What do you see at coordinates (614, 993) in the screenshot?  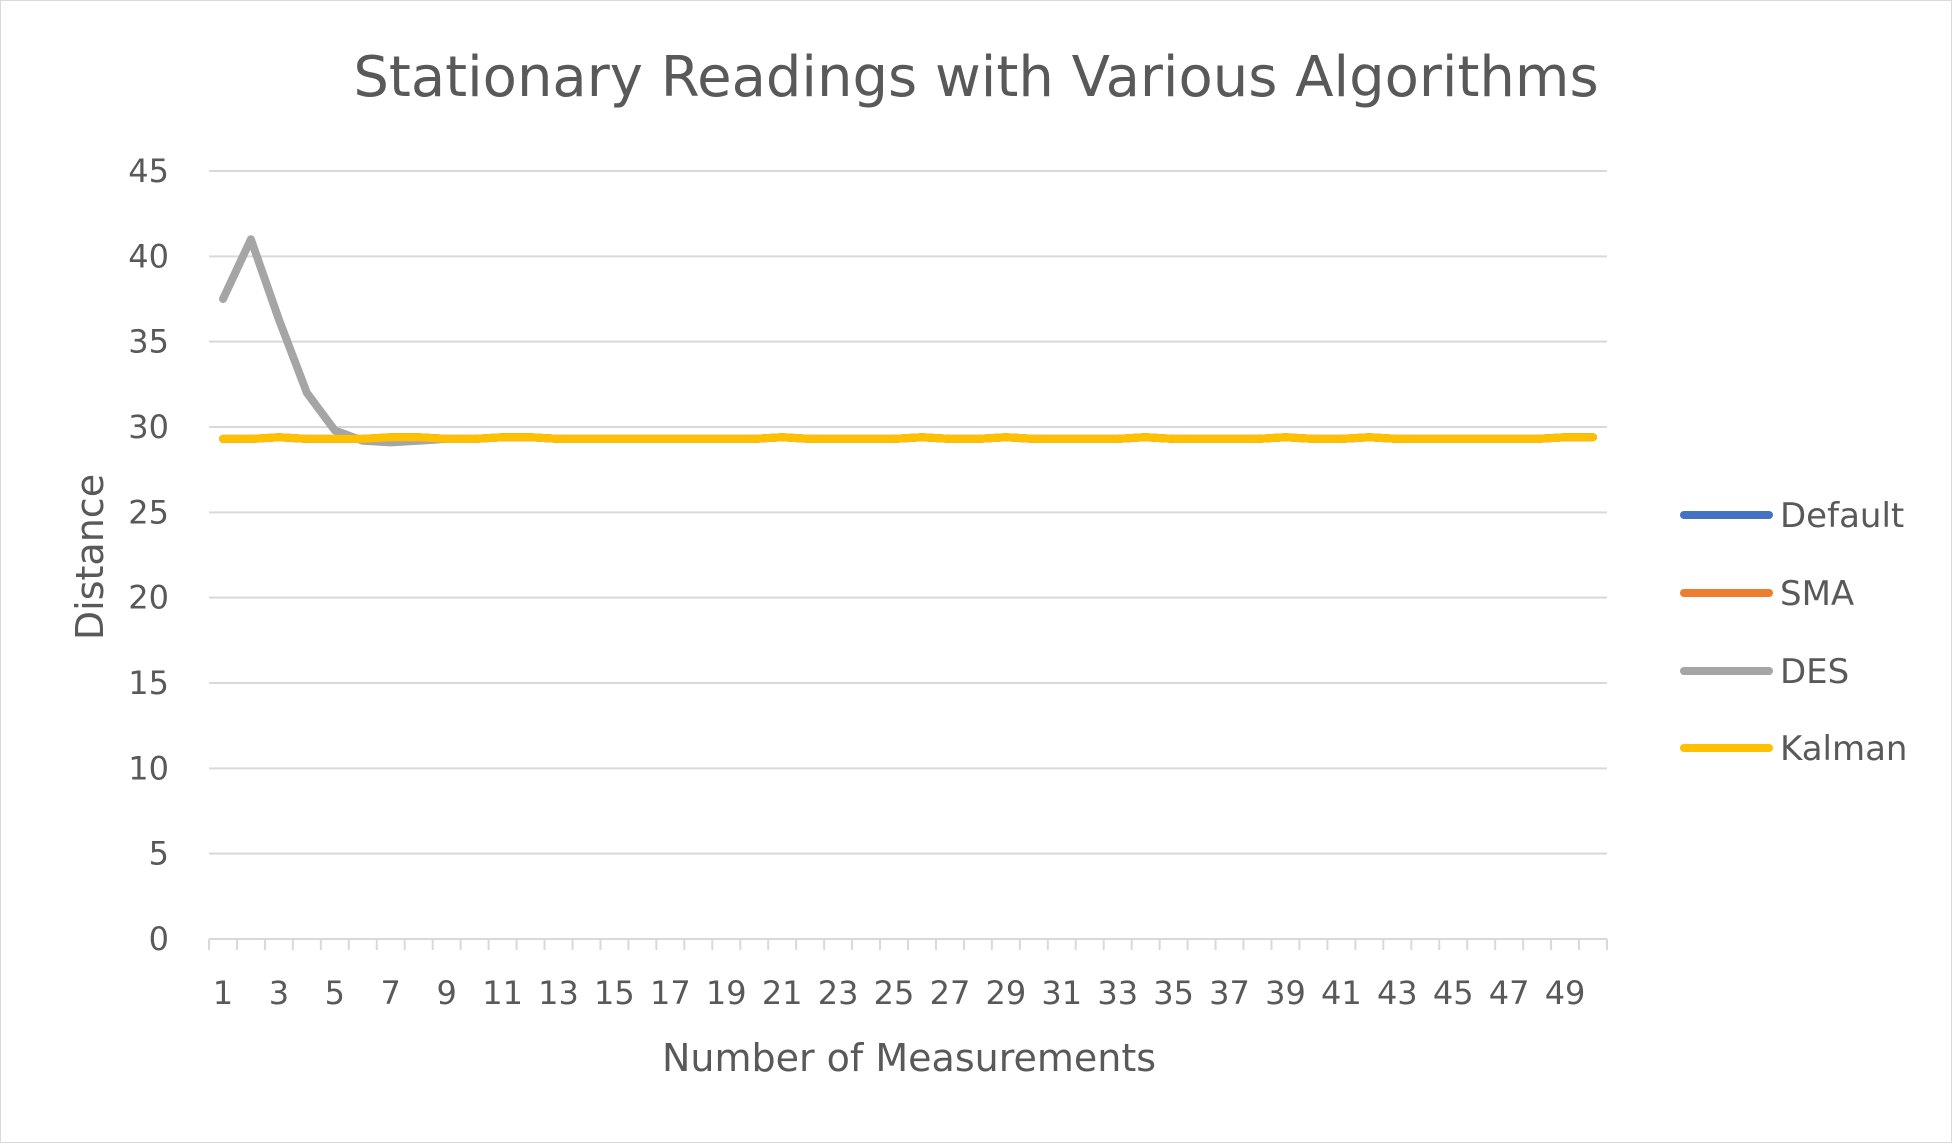 I see `x-tick-label: 15` at bounding box center [614, 993].